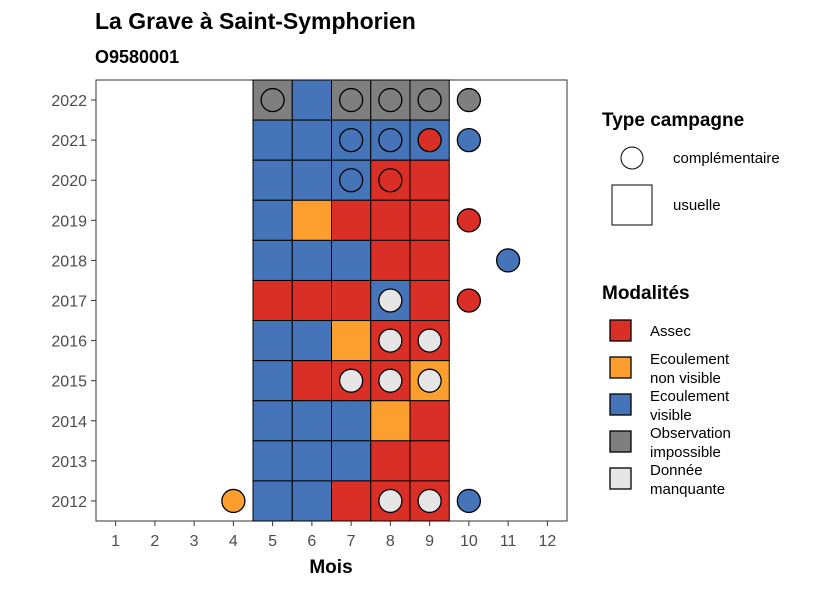  What do you see at coordinates (69, 101) in the screenshot?
I see `y-tick-label: 2022` at bounding box center [69, 101].